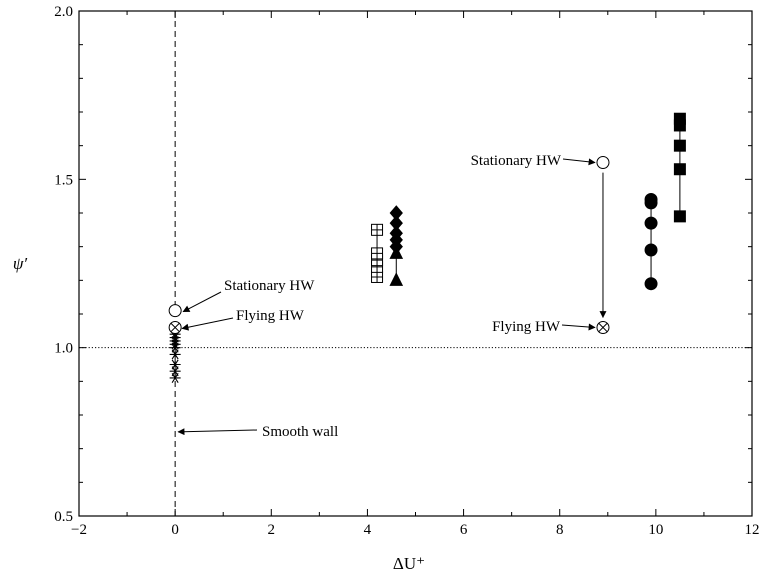 This screenshot has height=577, width=763. Describe the element at coordinates (409, 563) in the screenshot. I see `x-axis-title: ΔU⁺` at that location.